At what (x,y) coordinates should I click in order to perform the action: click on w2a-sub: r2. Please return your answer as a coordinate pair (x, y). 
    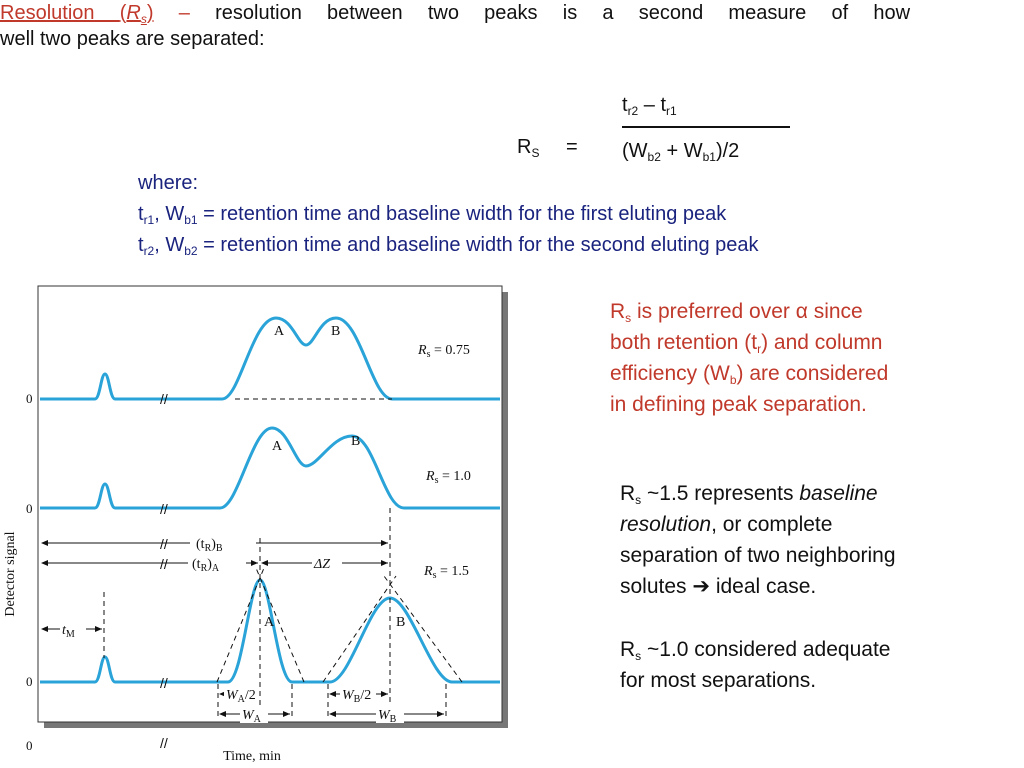
    Looking at the image, I should click on (149, 251).